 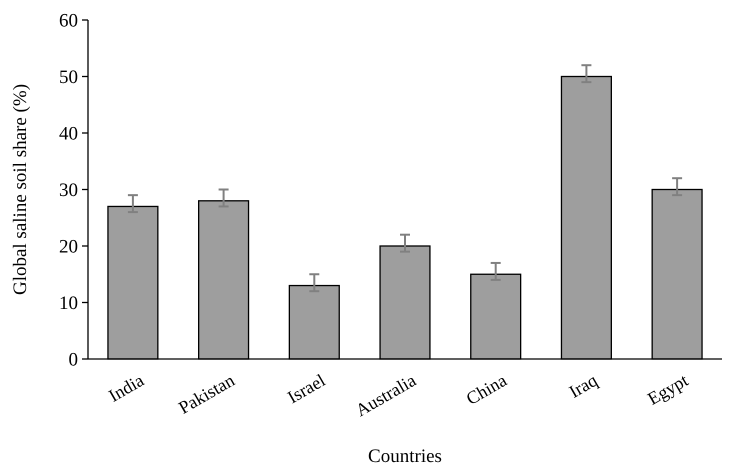 I want to click on x-tick-label: India, so click(x=126, y=388).